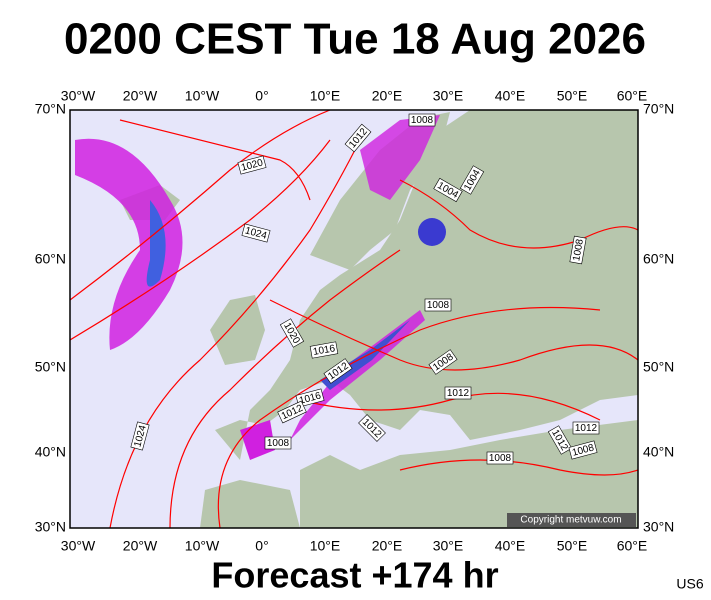 The height and width of the screenshot is (600, 711). Describe the element at coordinates (400, 157) in the screenshot. I see `precip-north` at that location.